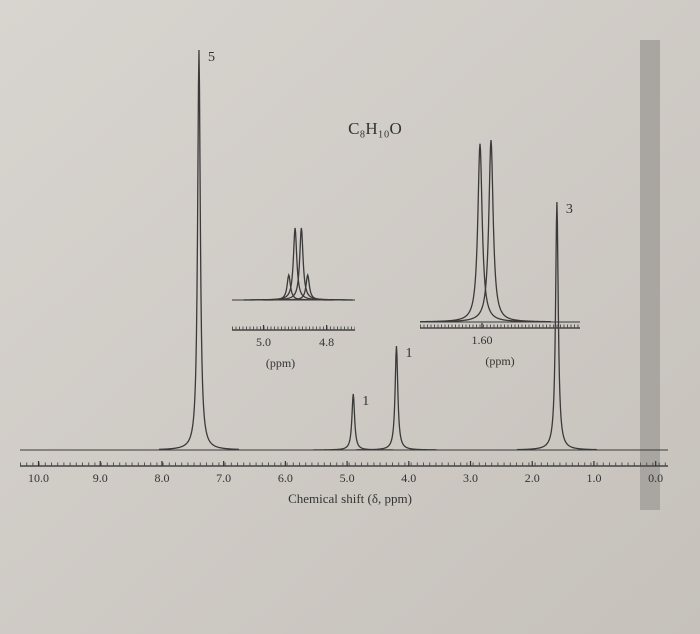 This screenshot has height=634, width=700. I want to click on x-tick-label: 1.0, so click(593, 478).